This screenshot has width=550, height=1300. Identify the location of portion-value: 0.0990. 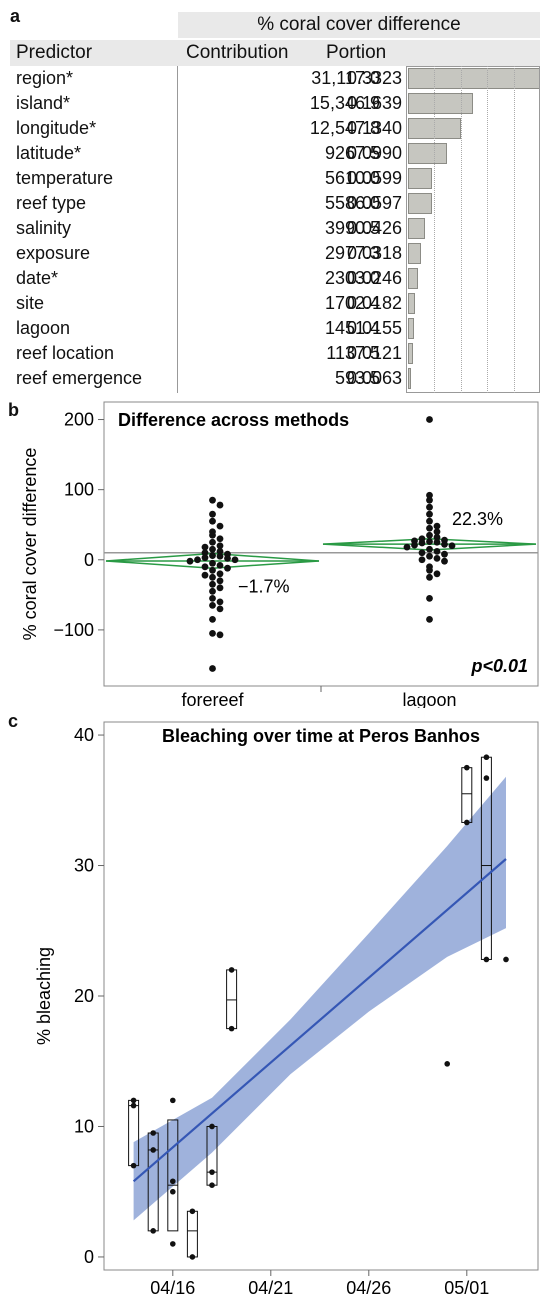
(374, 153).